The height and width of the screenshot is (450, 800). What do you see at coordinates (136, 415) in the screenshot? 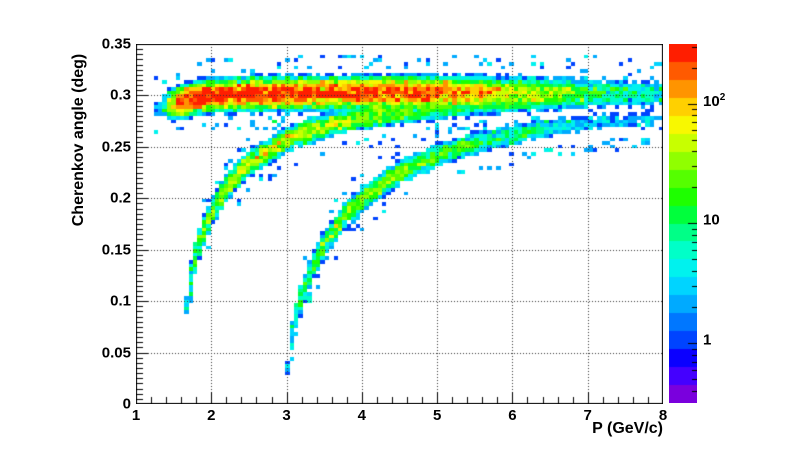
I see `x-tick-label: 1` at bounding box center [136, 415].